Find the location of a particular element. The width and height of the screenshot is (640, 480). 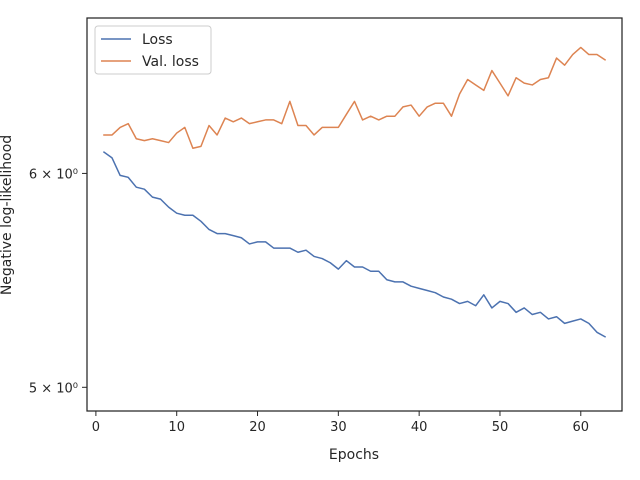

x-tick-label: 10 is located at coordinates (176, 427).